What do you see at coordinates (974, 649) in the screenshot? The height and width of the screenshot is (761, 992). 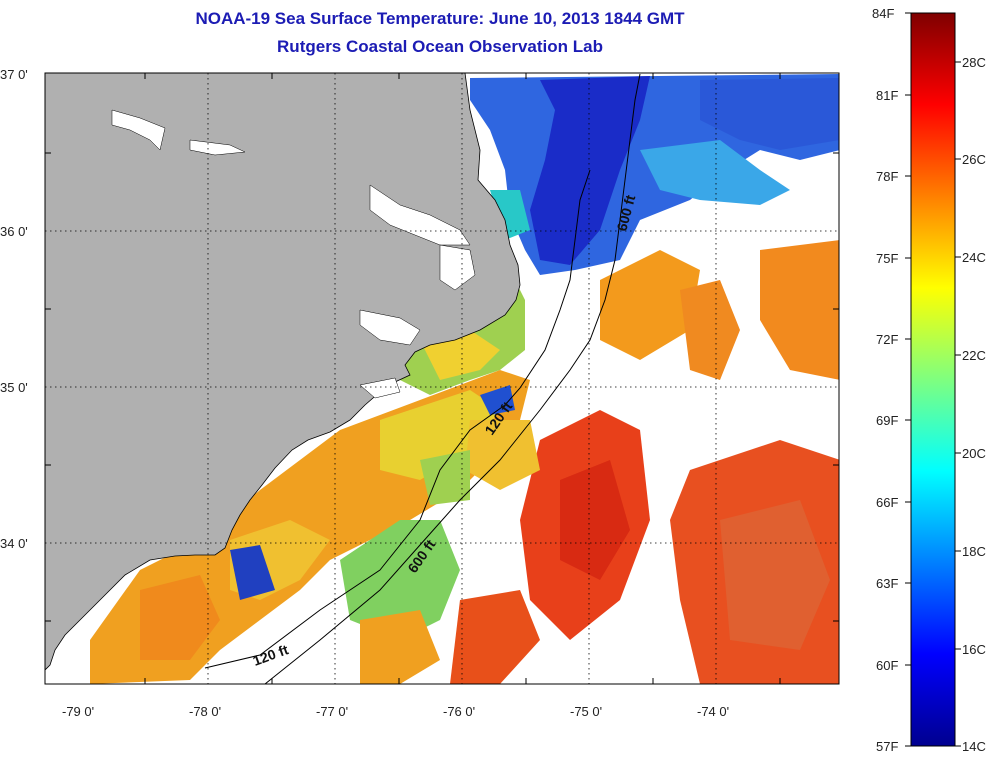 I see `colorbar-c-label: 16C` at bounding box center [974, 649].